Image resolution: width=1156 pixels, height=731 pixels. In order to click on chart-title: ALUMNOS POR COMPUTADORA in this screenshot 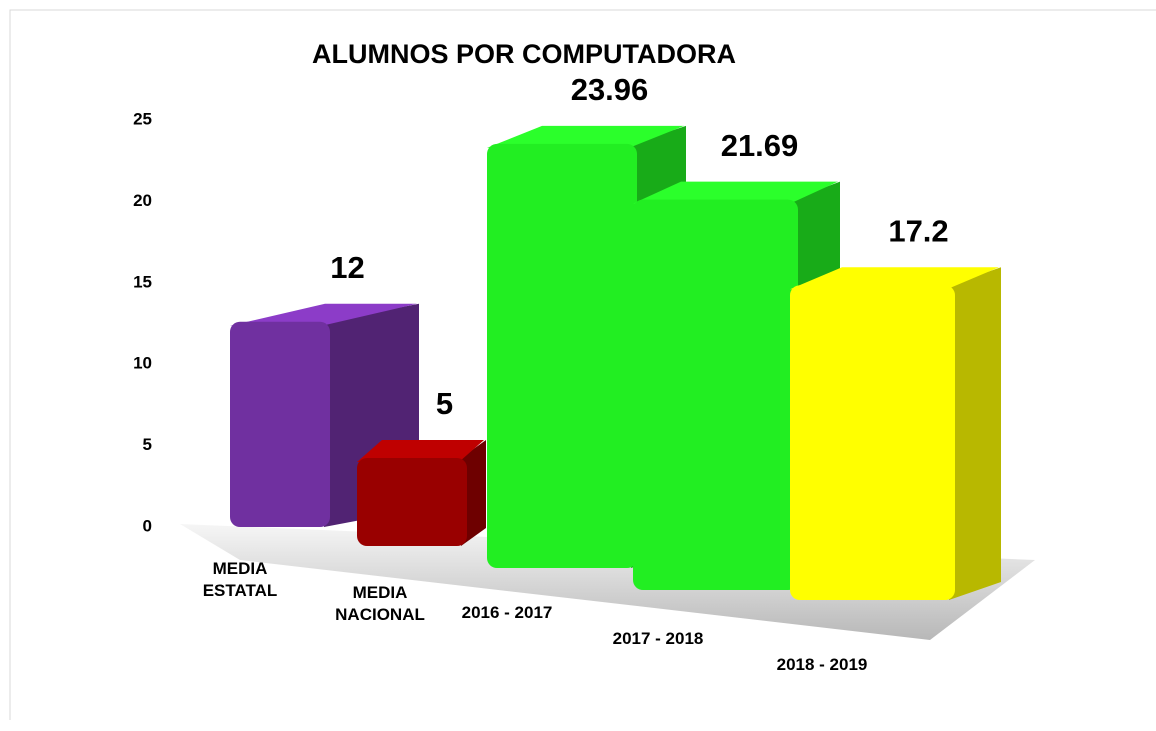, I will do `click(524, 54)`.